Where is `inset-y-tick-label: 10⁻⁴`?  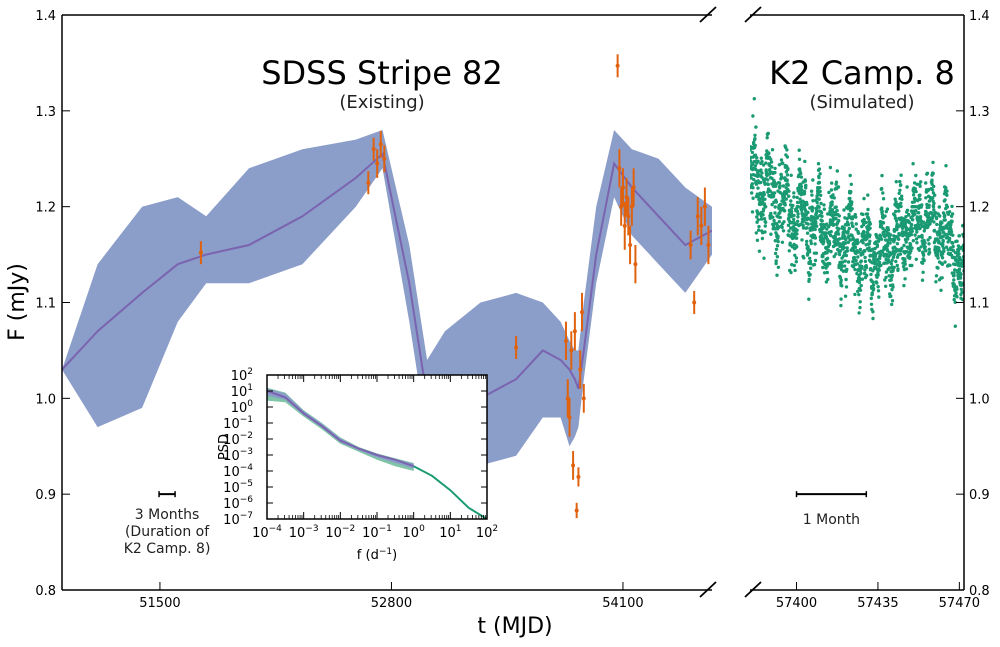 inset-y-tick-label: 10⁻⁴ is located at coordinates (238, 471).